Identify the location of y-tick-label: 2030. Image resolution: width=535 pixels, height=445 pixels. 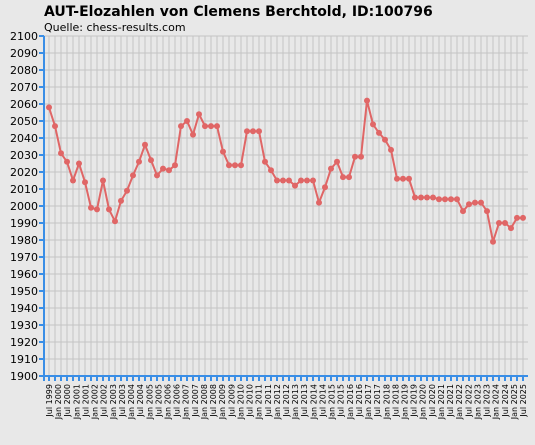
(24, 155).